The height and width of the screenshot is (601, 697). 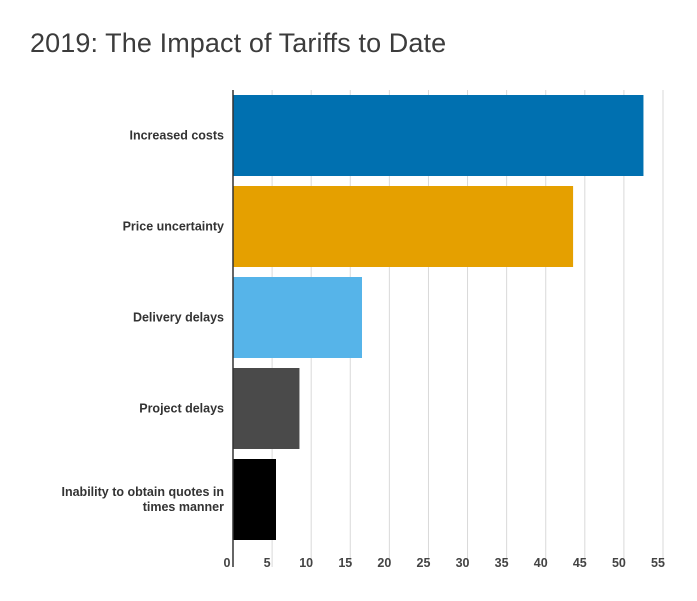 What do you see at coordinates (306, 563) in the screenshot?
I see `x-tick-label: 10` at bounding box center [306, 563].